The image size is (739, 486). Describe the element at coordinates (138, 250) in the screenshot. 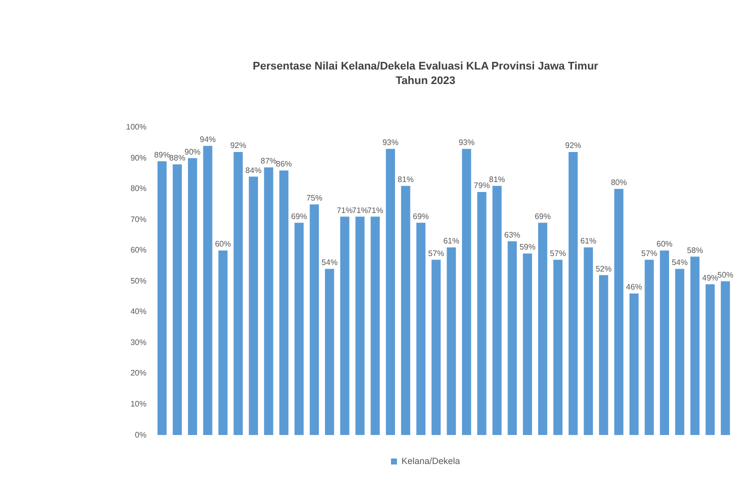

I see `y-tick-label: 60%` at that location.